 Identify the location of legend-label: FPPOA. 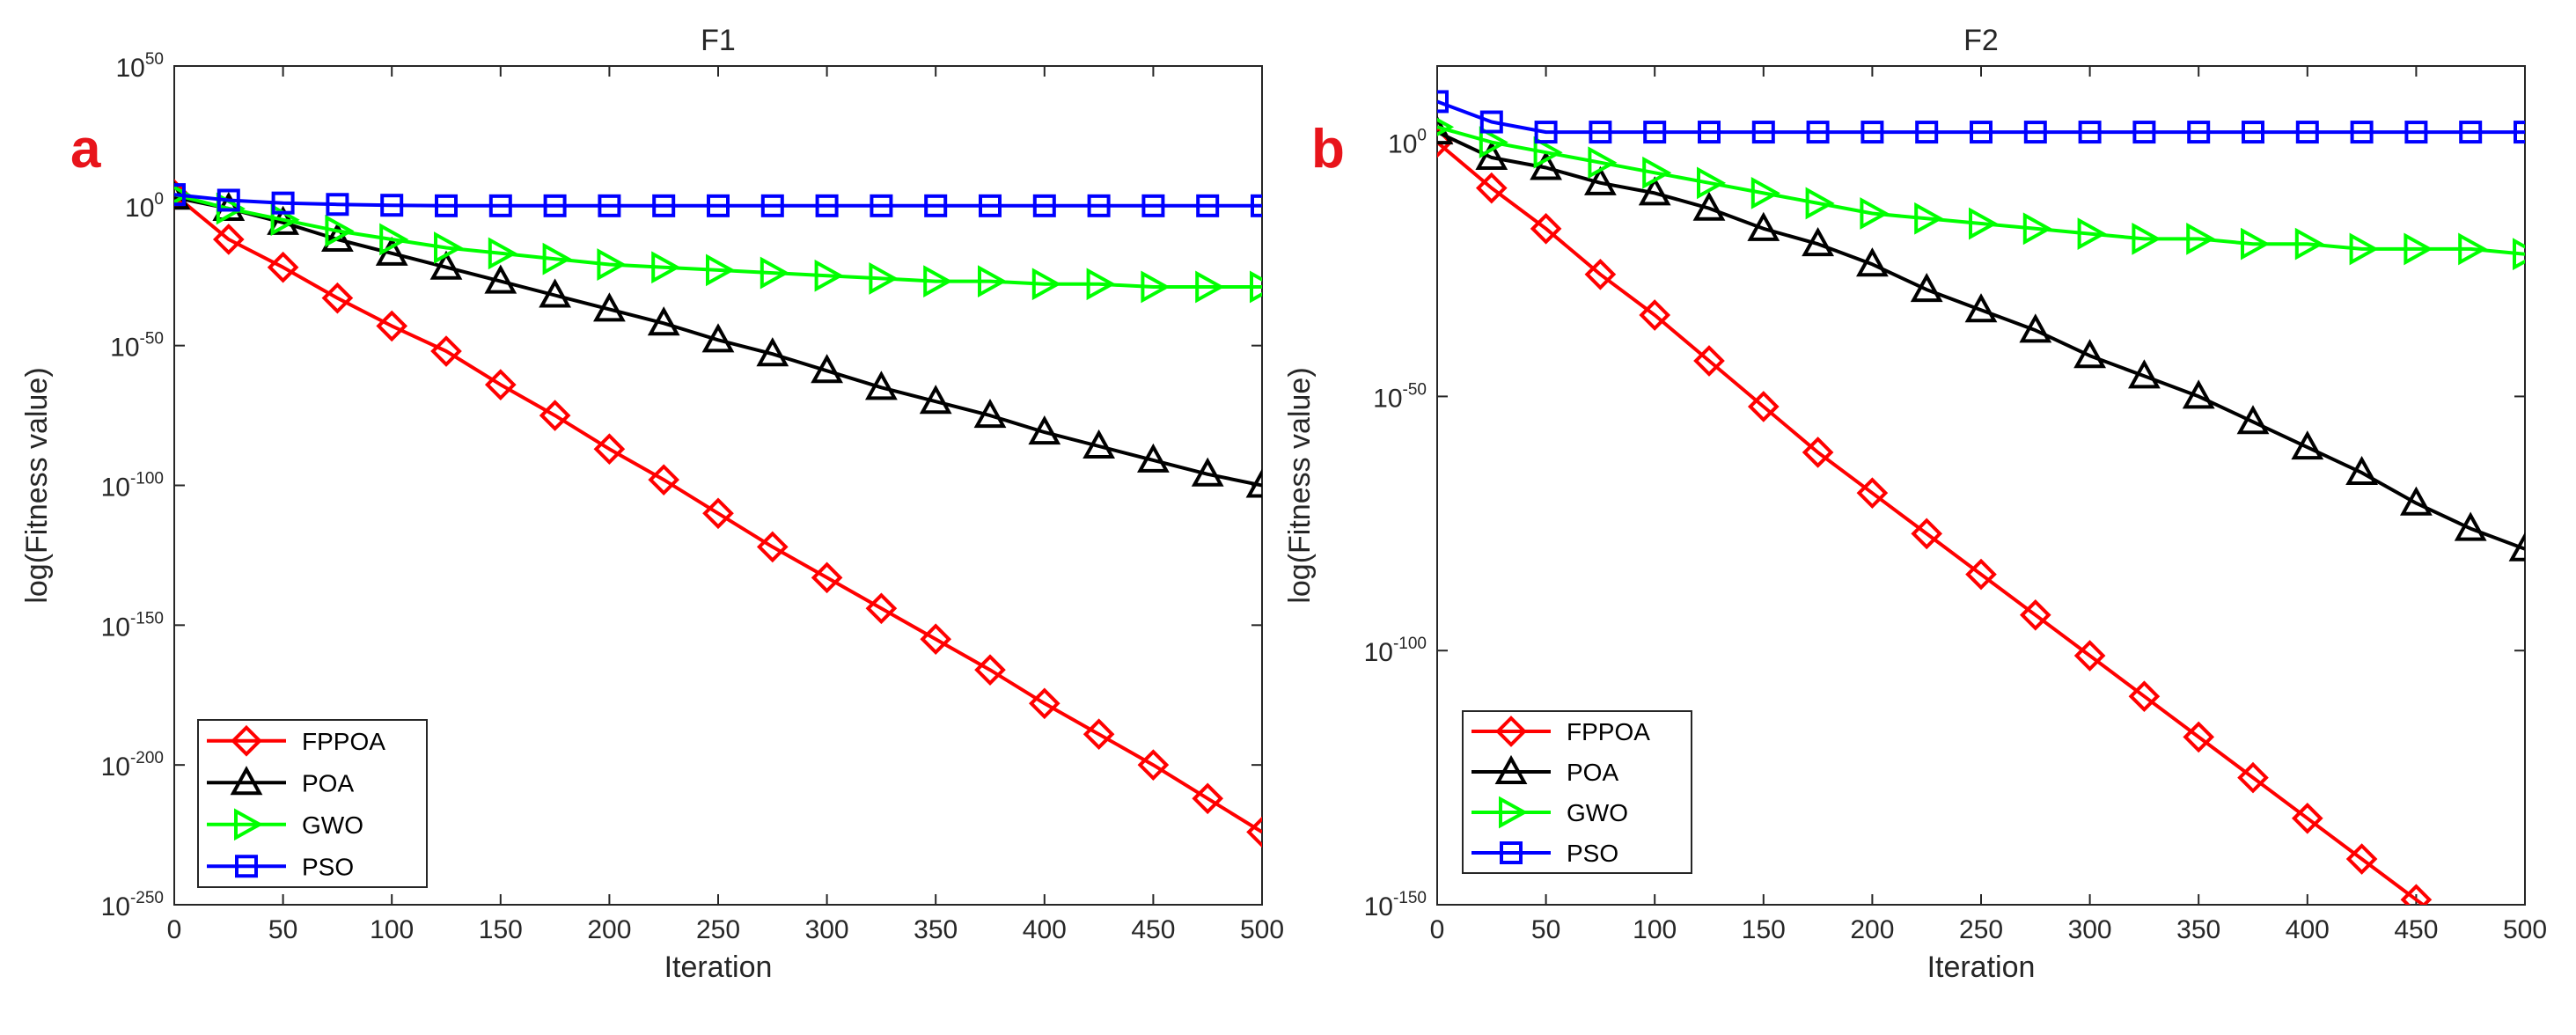
(1608, 731).